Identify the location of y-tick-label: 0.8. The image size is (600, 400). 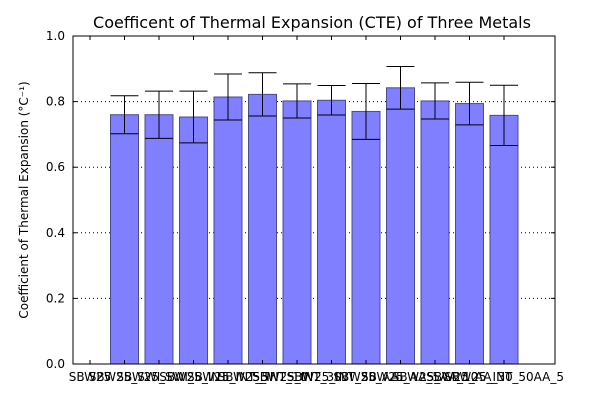
(55, 102).